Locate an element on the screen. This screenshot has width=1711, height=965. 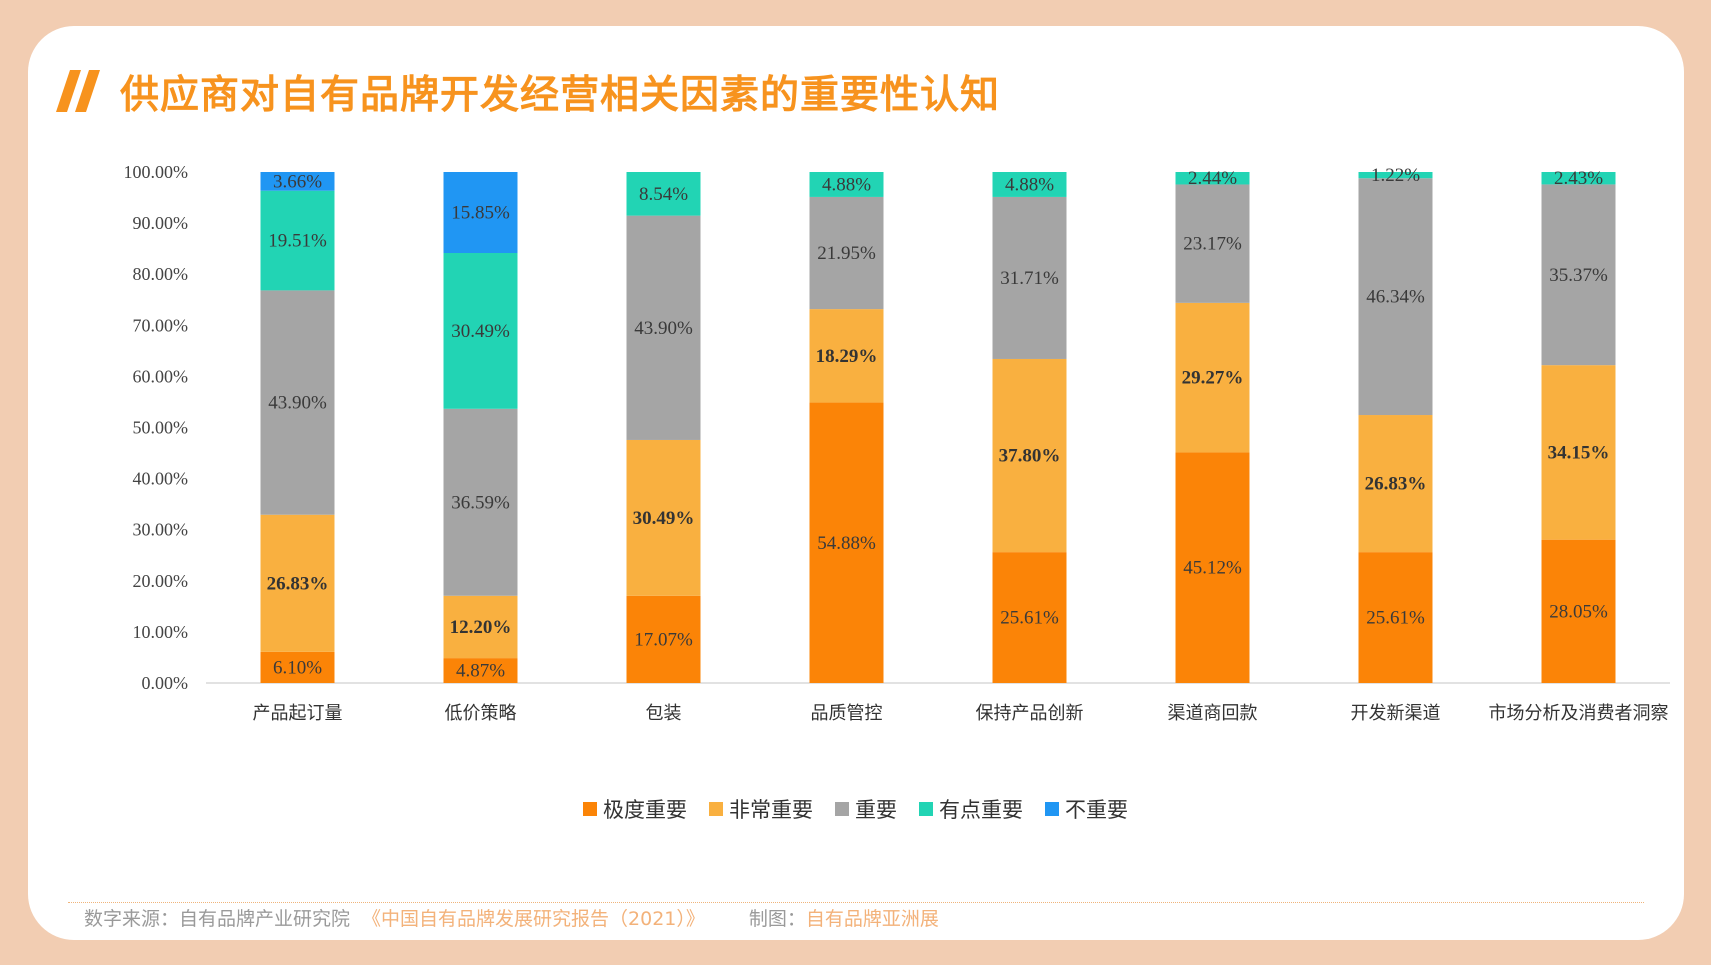
data-label: 12.20% is located at coordinates (481, 627).